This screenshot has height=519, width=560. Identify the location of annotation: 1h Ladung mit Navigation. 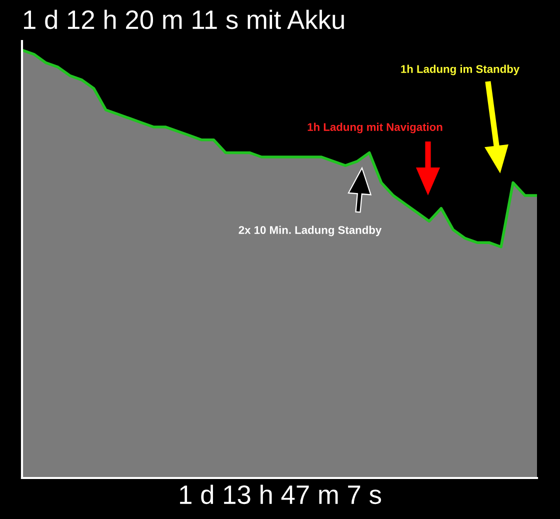
(375, 128).